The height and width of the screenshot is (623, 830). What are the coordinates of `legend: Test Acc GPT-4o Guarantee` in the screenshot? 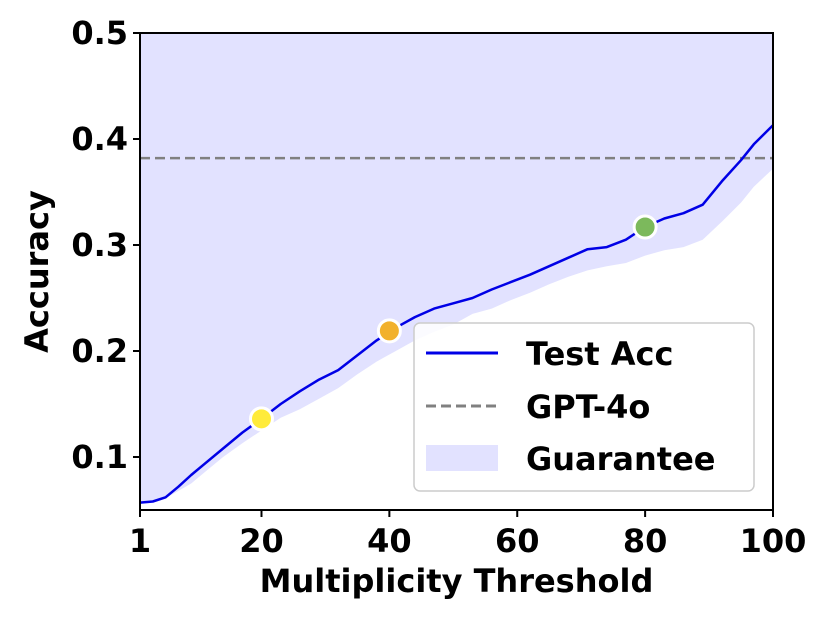 It's located at (584, 407).